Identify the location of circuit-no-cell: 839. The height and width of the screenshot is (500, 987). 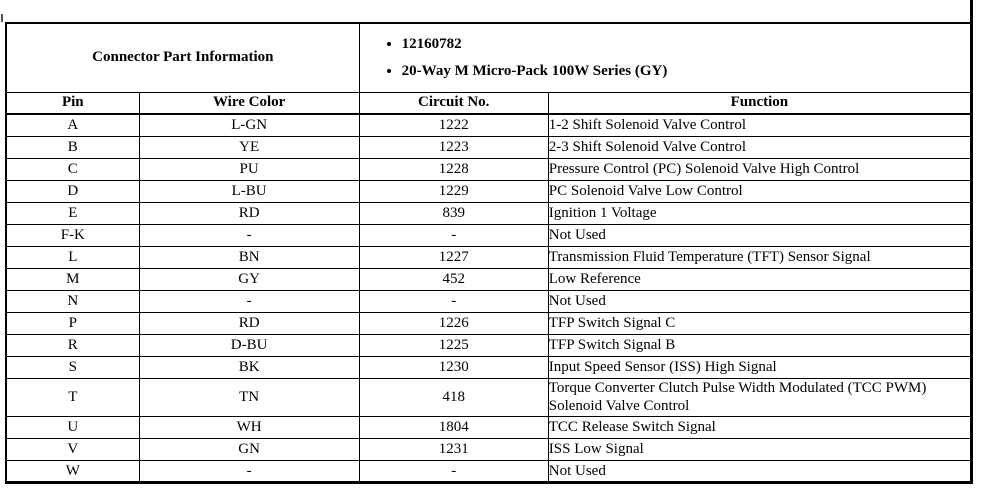
(453, 213).